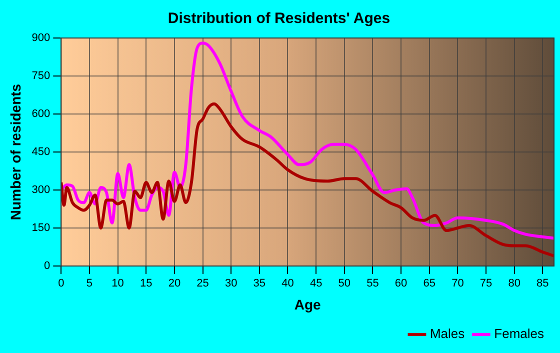  What do you see at coordinates (89, 284) in the screenshot?
I see `x-tick-label: 5` at bounding box center [89, 284].